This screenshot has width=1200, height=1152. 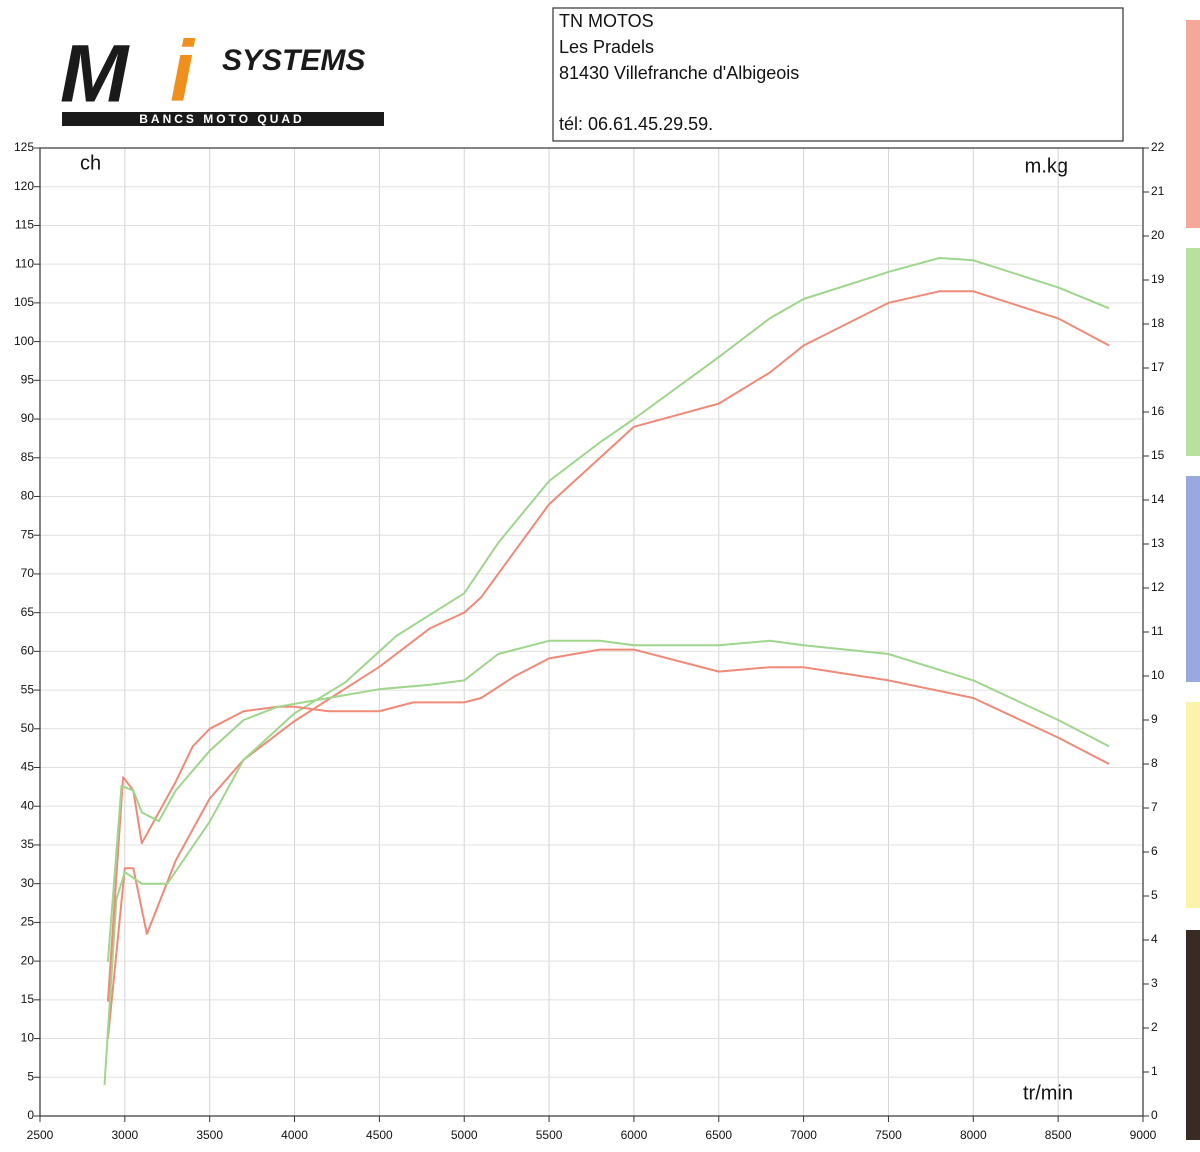 I want to click on y-tick-label: 10, so click(x=28, y=1038).